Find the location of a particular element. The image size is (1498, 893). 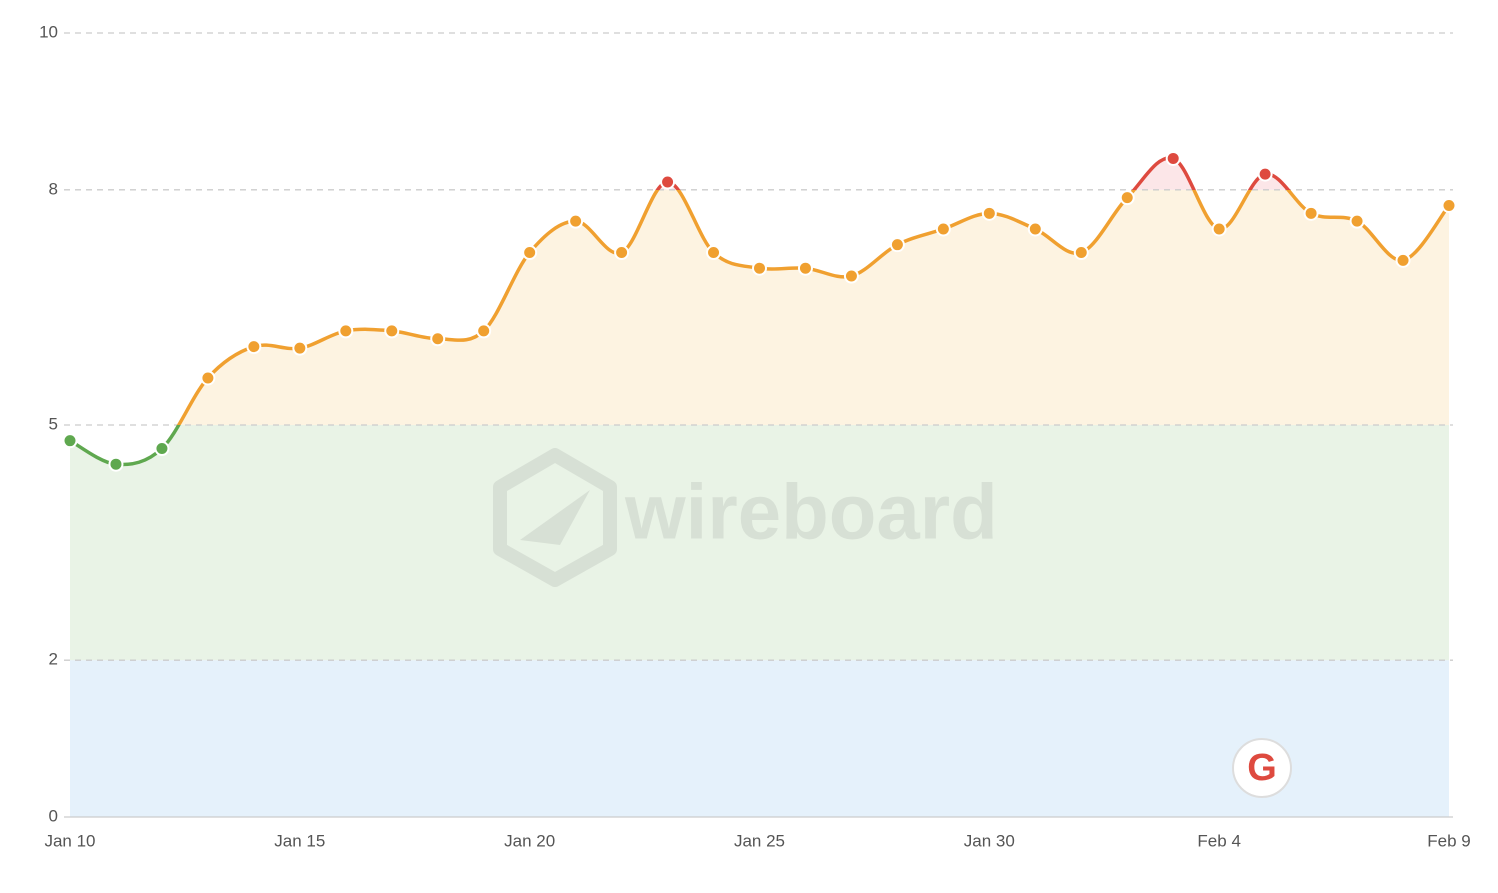

x-tick-label: Feb 9 is located at coordinates (1448, 840).